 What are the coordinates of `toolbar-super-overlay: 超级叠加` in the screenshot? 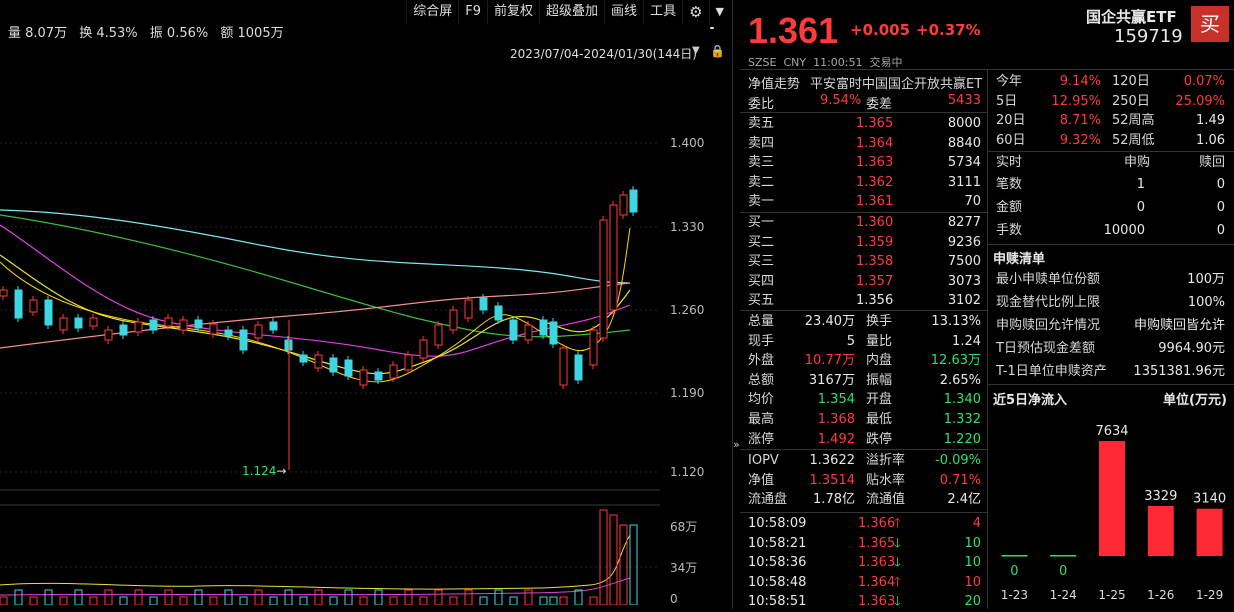 It's located at (571, 12).